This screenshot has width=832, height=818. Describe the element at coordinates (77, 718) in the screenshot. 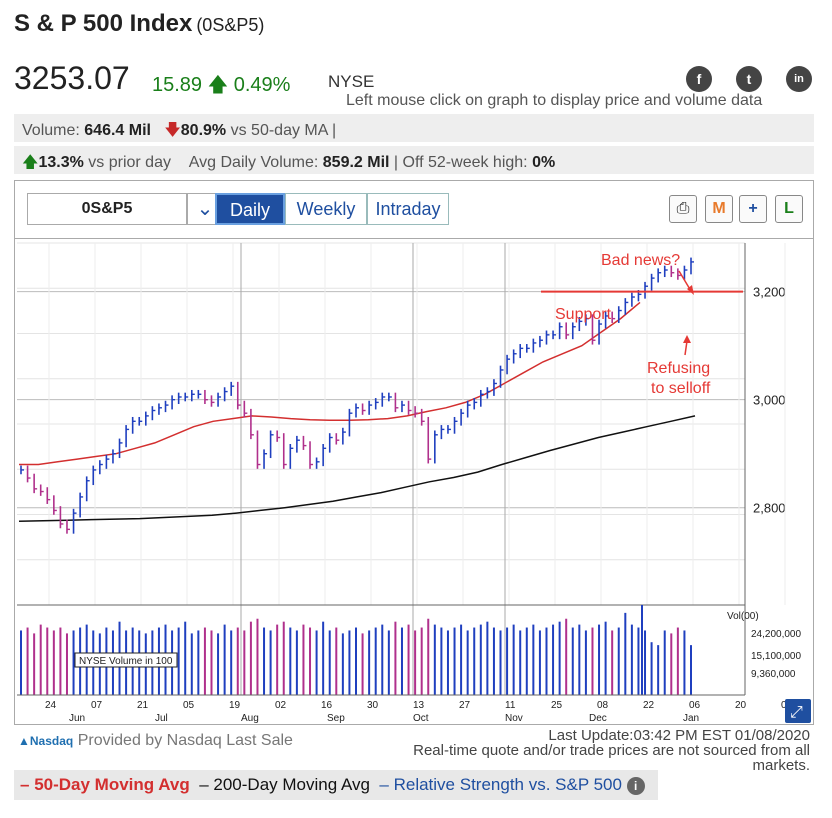

I see `month-label: Jun` at that location.